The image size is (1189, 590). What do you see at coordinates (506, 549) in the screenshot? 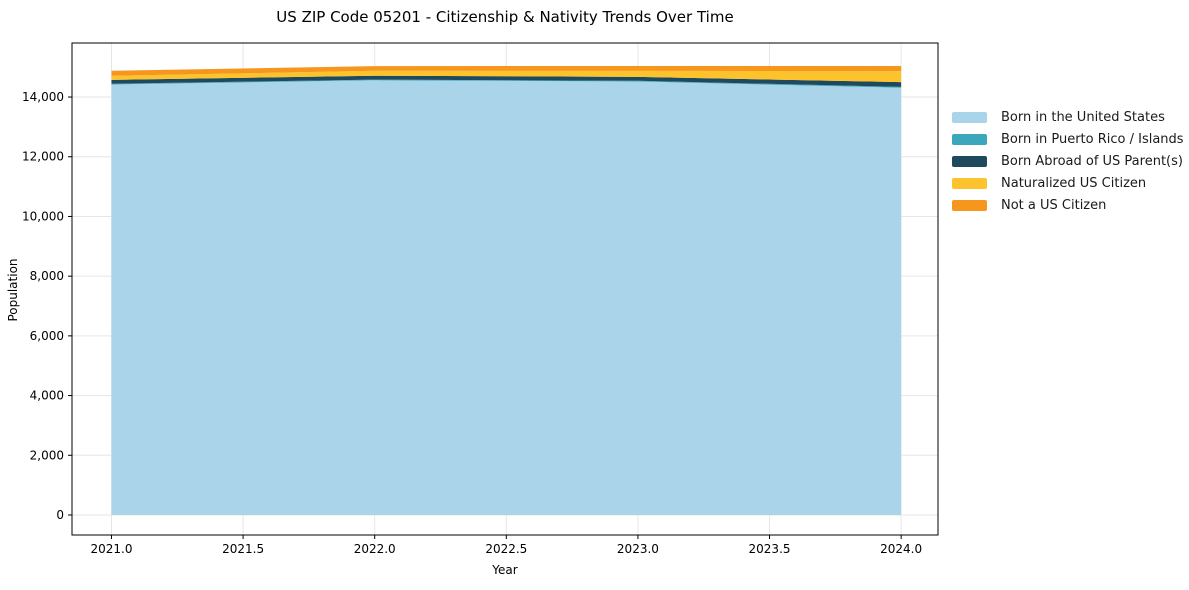
I see `x-tick-label: 2022.5` at bounding box center [506, 549].